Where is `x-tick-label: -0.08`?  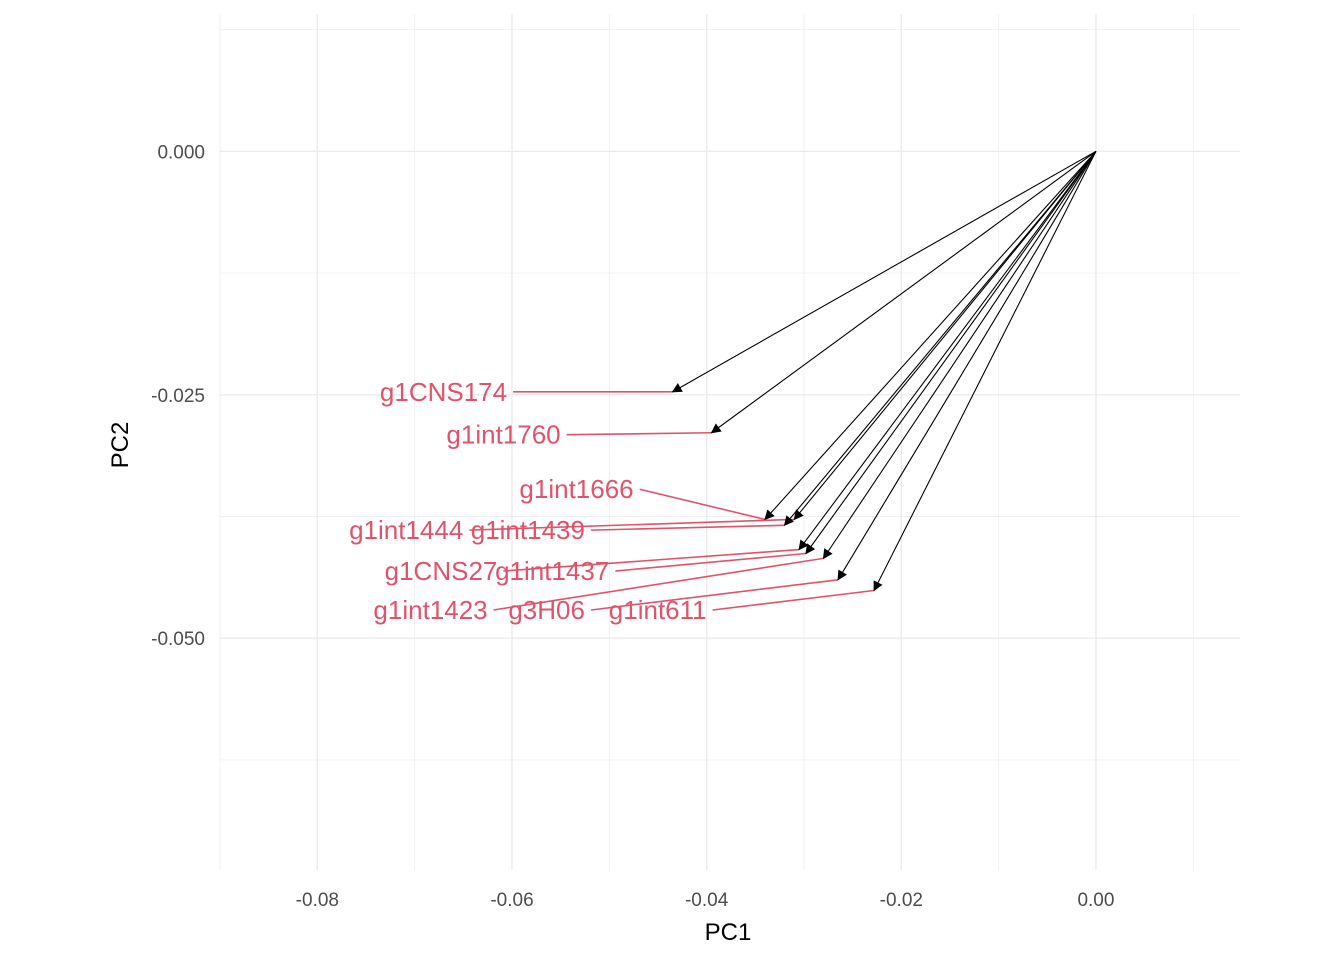 x-tick-label: -0.08 is located at coordinates (317, 900).